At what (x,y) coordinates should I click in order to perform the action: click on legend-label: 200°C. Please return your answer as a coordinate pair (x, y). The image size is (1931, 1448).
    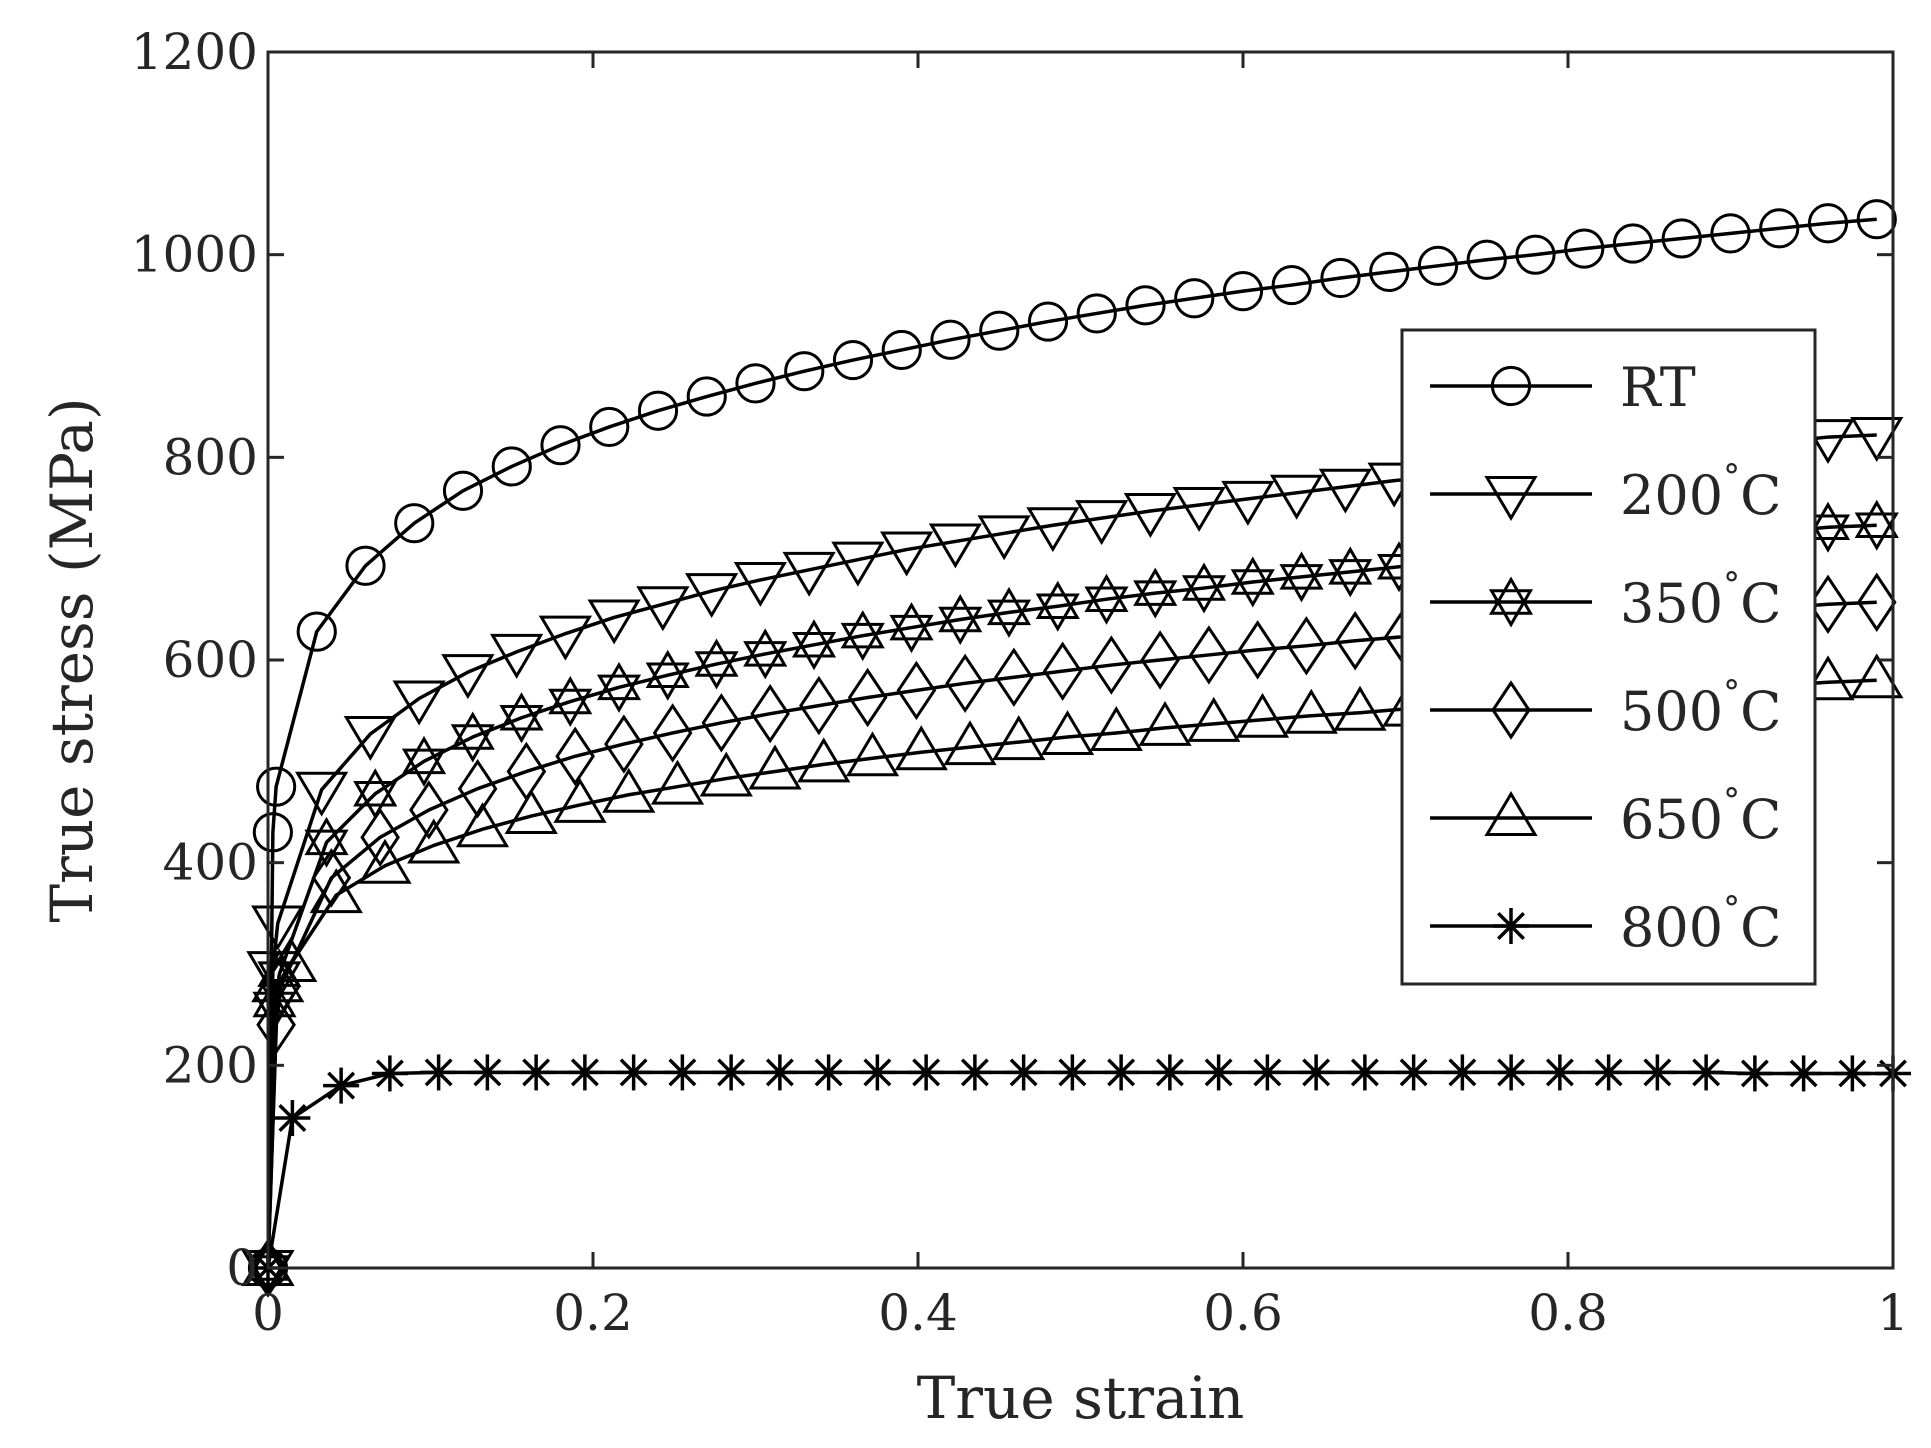
    Looking at the image, I should click on (1700, 492).